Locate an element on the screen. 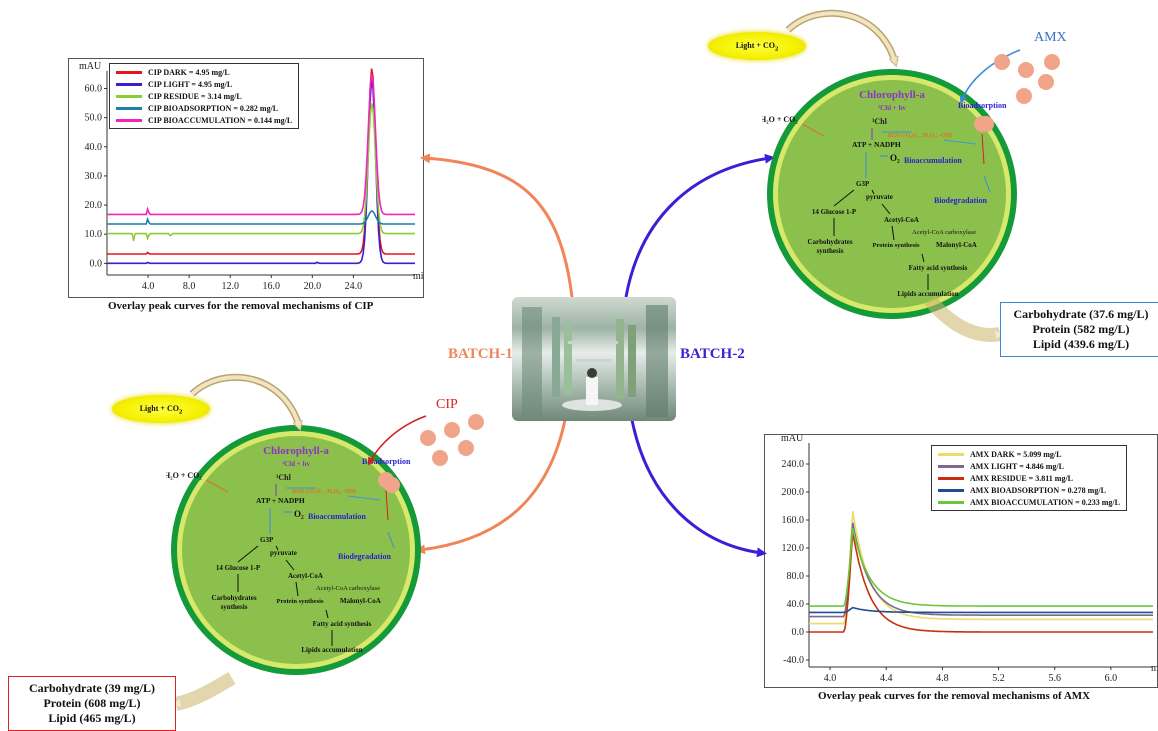 The height and width of the screenshot is (731, 1158). result-arrow-bottom is located at coordinates (206, 691).